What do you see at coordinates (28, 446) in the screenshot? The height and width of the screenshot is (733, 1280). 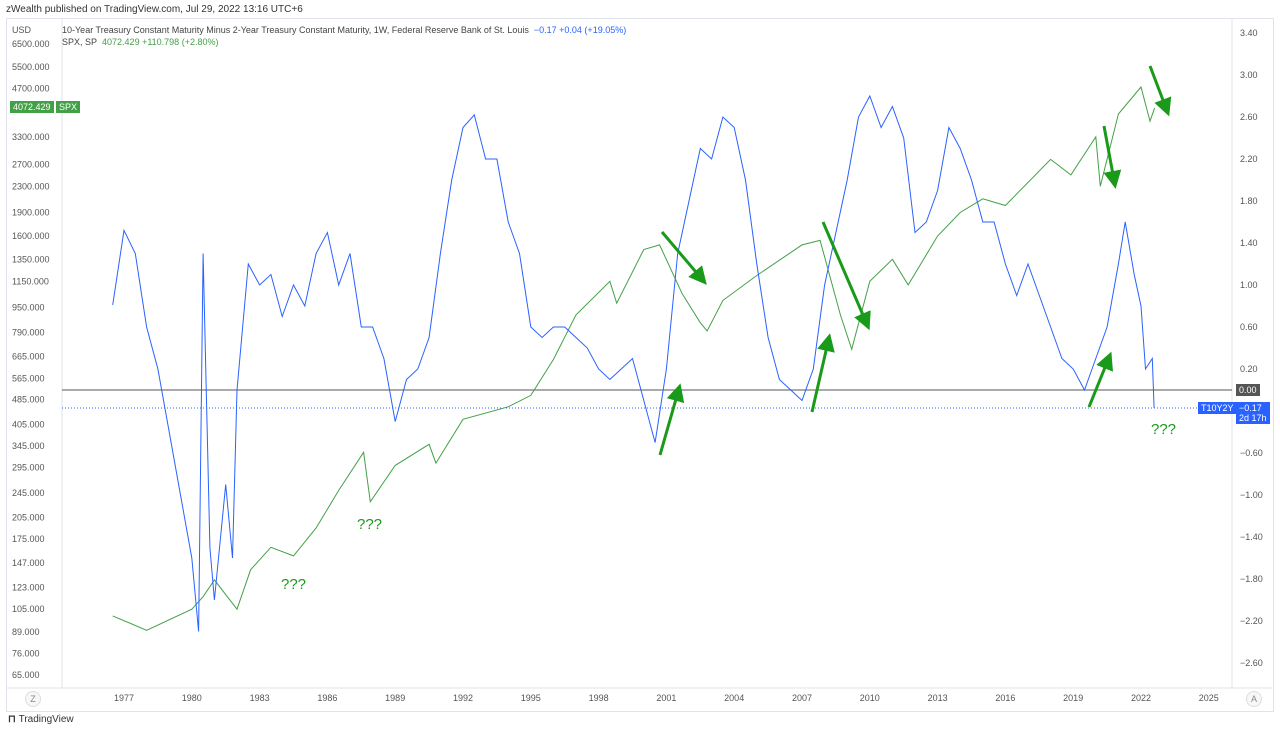 I see `left-axis-tick: 345.000` at bounding box center [28, 446].